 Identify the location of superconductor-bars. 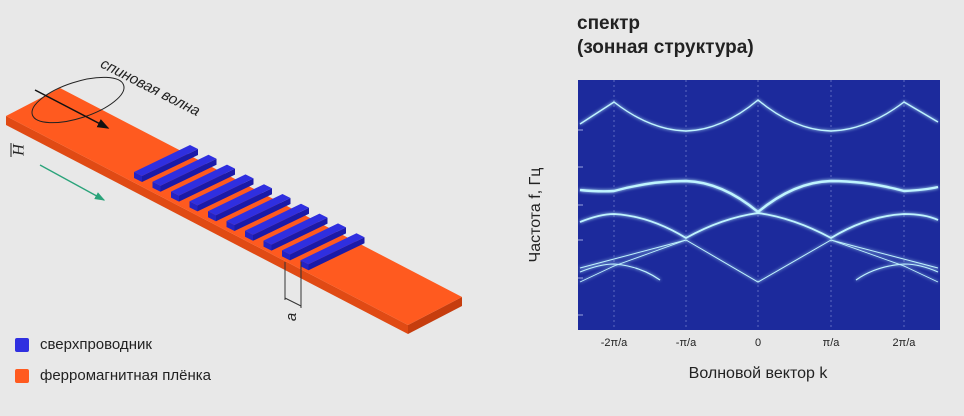
(249, 208).